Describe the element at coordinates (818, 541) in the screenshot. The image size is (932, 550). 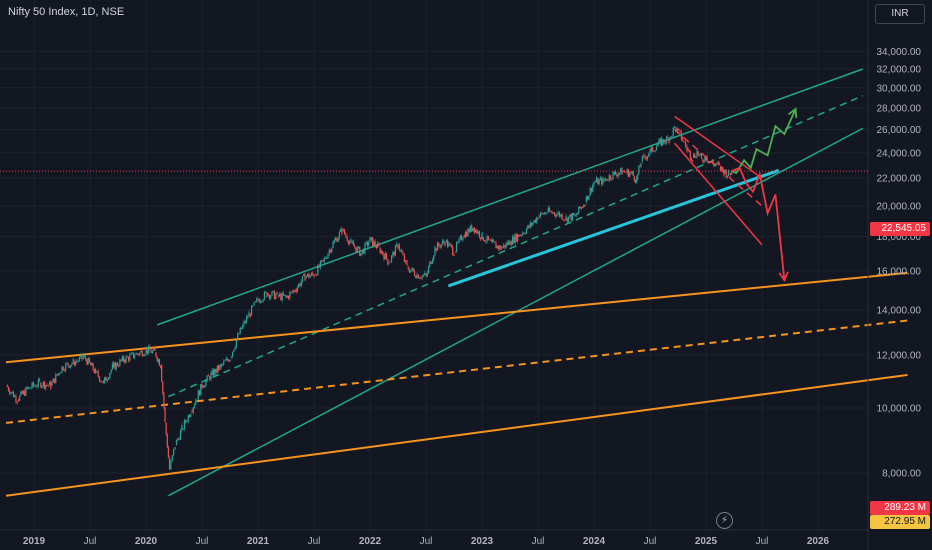
I see `x-tick-label: 2026` at that location.